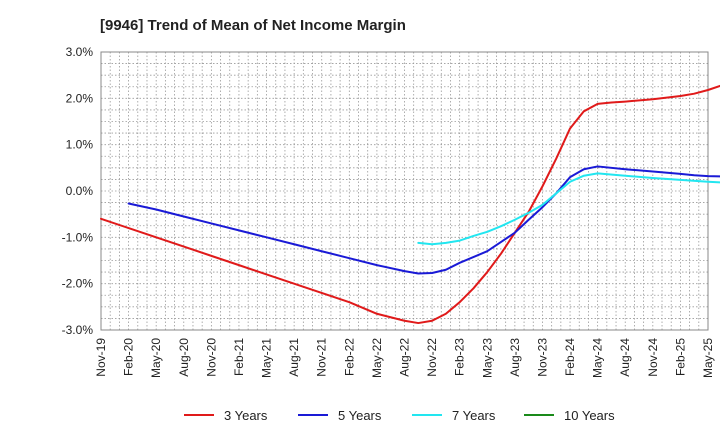 Image resolution: width=720 pixels, height=440 pixels. What do you see at coordinates (515, 357) in the screenshot?
I see `x-tick-label: Aug-23` at bounding box center [515, 357].